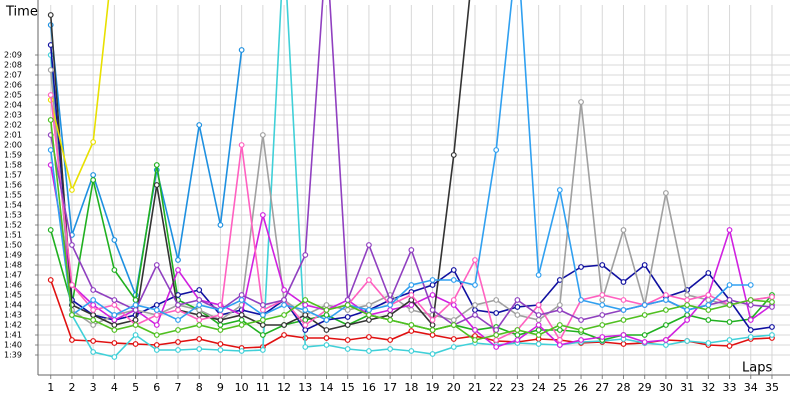 This screenshot has height=400, width=800. Describe the element at coordinates (560, 387) in the screenshot. I see `x-tick-label: 25` at that location.